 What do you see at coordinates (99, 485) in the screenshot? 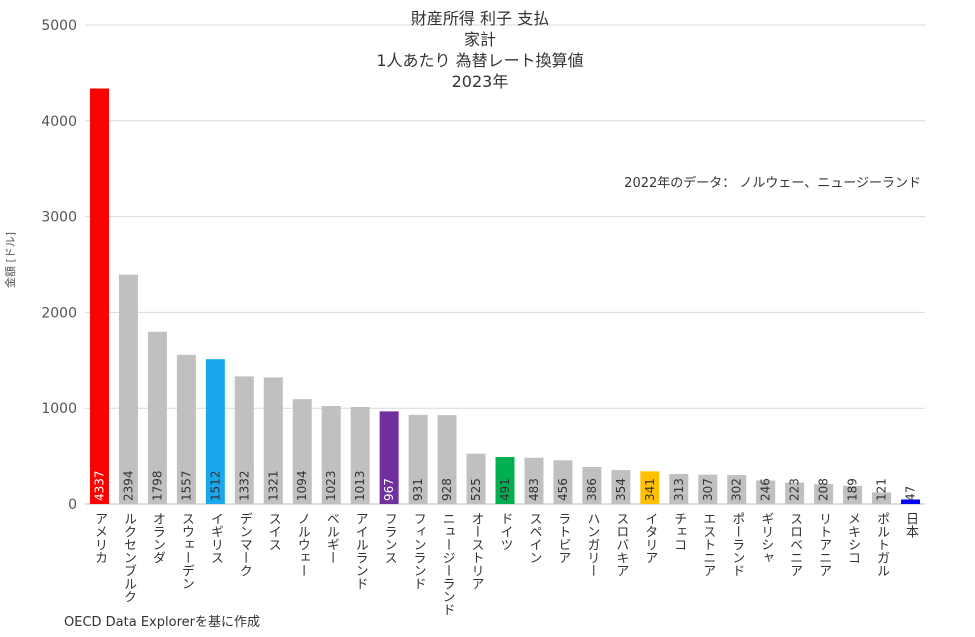
I see `value-label: 4337` at bounding box center [99, 485].